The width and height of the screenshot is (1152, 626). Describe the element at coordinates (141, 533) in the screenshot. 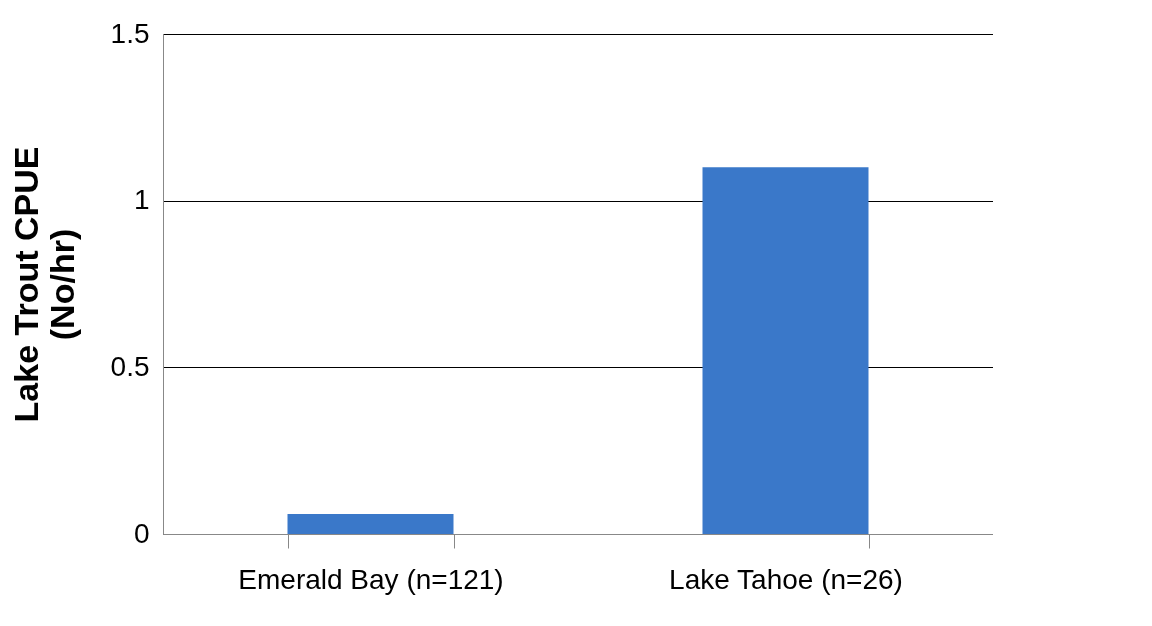

I see `y-tick-label: 0` at that location.